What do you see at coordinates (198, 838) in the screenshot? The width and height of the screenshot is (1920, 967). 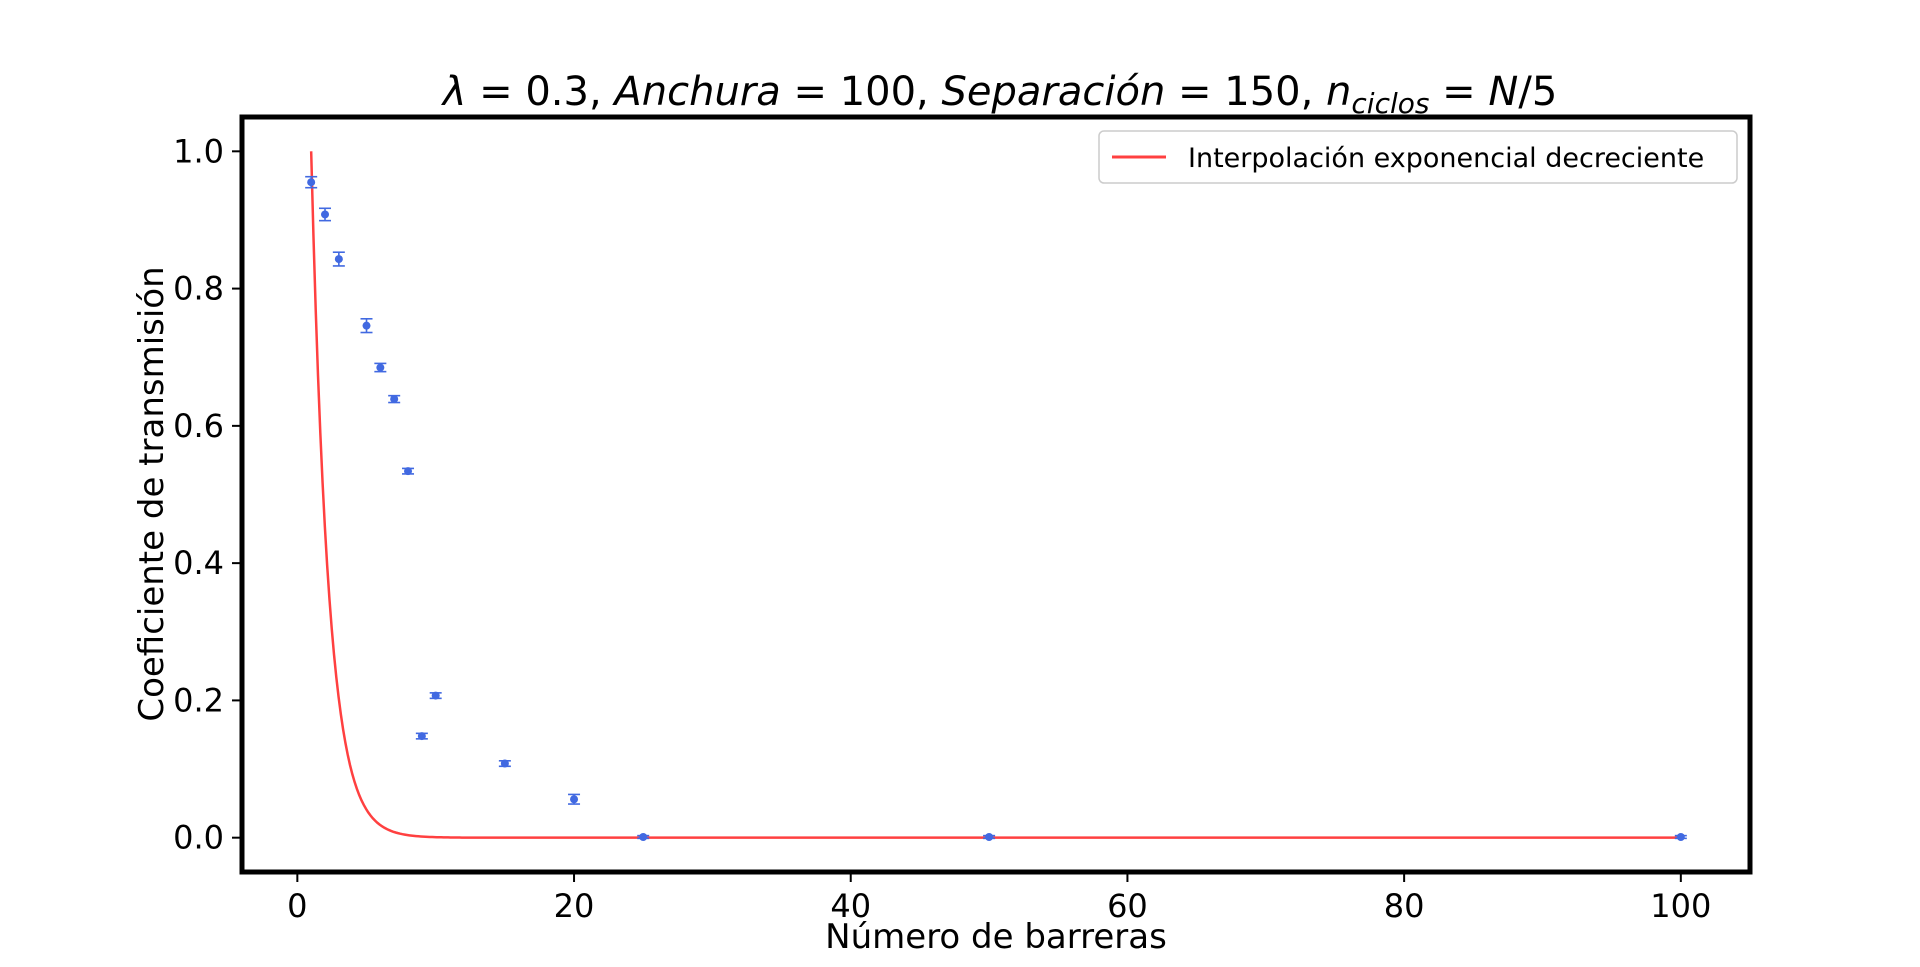 I see `y-tick-label: 0.0` at bounding box center [198, 838].